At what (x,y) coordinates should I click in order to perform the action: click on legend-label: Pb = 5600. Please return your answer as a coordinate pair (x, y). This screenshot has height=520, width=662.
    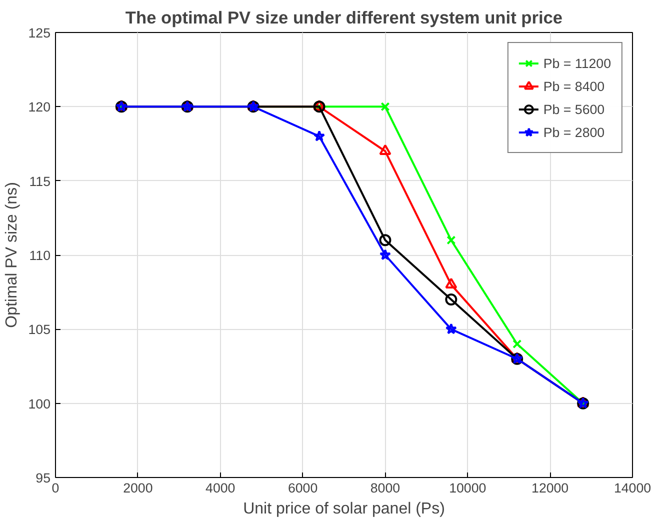
    Looking at the image, I should click on (574, 109).